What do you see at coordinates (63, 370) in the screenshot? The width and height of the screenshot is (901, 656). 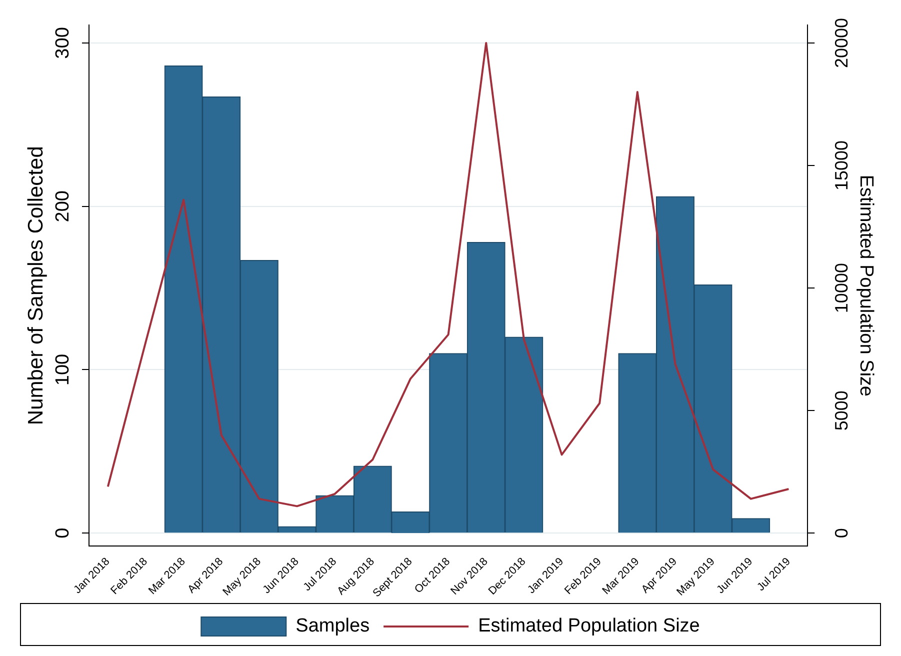 I see `y-tick-label: 100` at bounding box center [63, 370].